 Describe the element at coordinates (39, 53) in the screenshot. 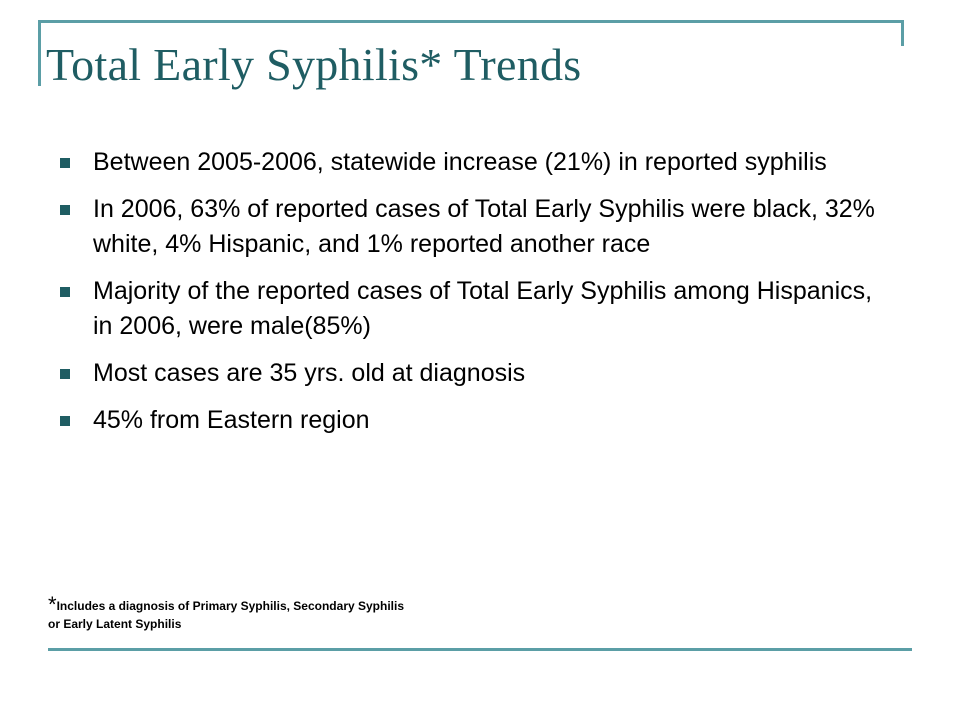

I see `frame-left-rule` at that location.